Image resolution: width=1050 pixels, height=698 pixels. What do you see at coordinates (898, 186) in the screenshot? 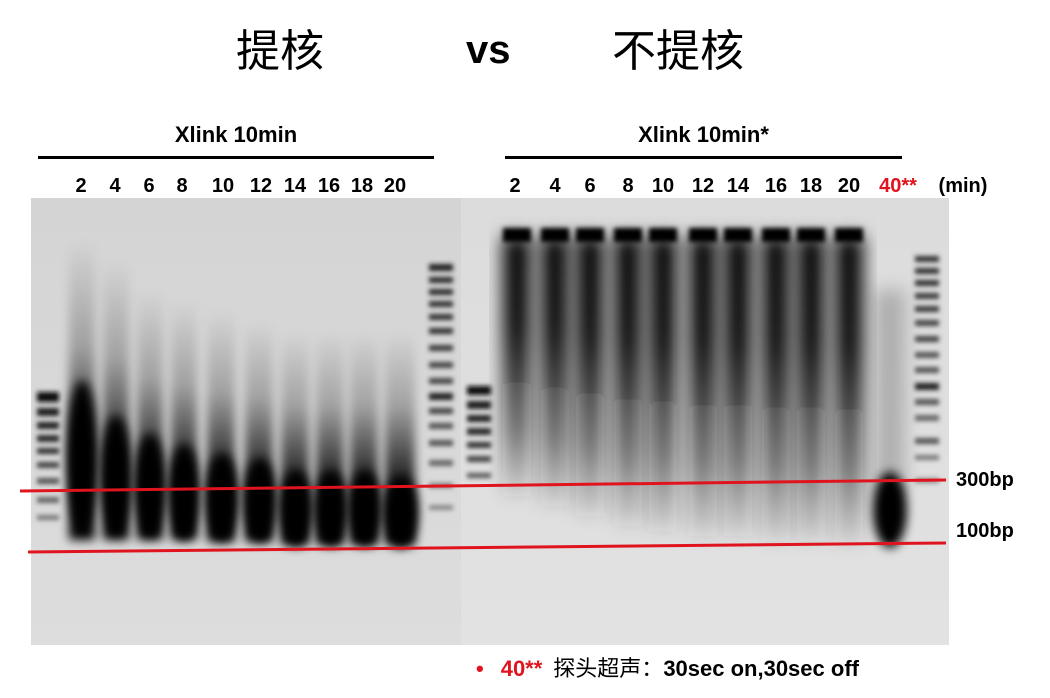
I see `right-lane-label-40: 40**` at bounding box center [898, 186].